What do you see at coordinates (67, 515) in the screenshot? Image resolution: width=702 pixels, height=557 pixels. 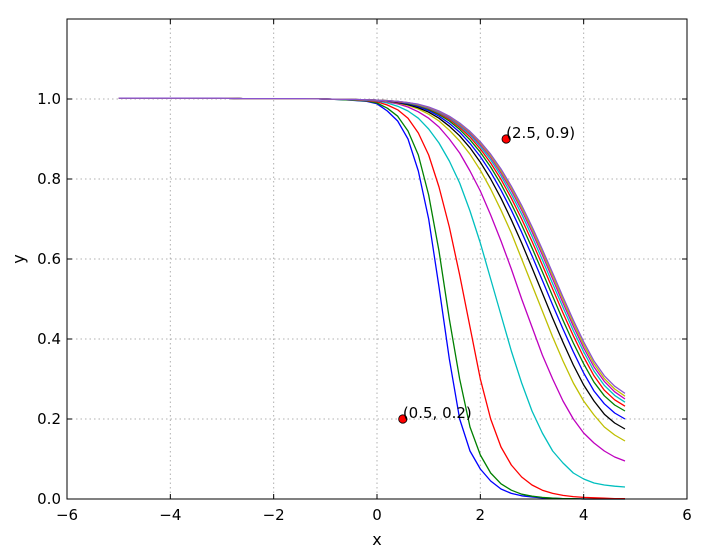 I see `x-tick-label: −6` at bounding box center [67, 515].